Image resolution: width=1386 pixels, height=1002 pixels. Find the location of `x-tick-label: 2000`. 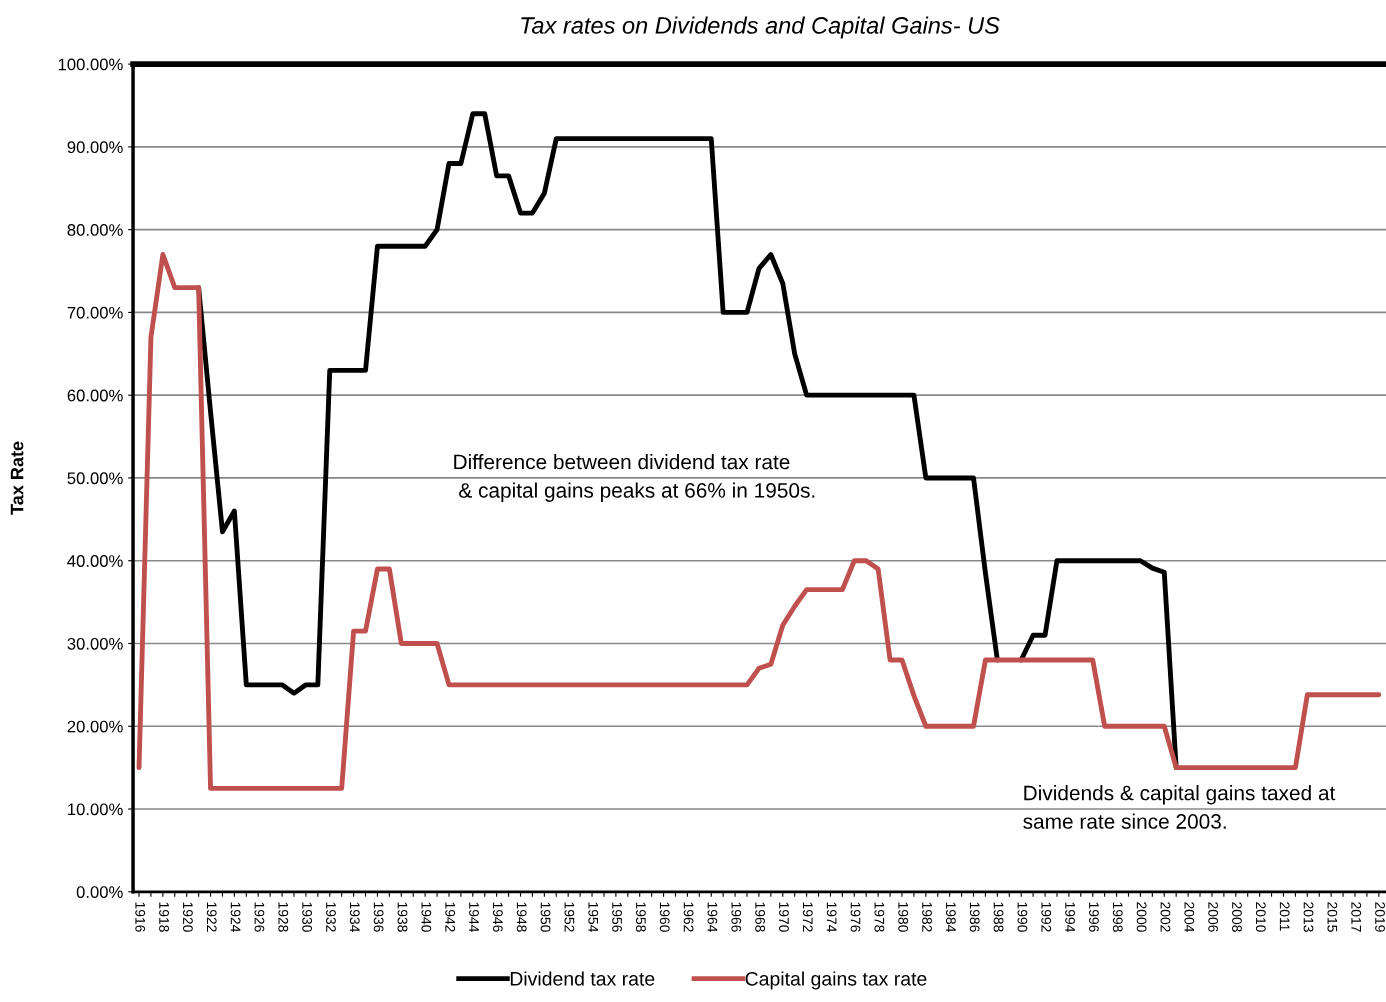

x-tick-label: 2000 is located at coordinates (1141, 917).